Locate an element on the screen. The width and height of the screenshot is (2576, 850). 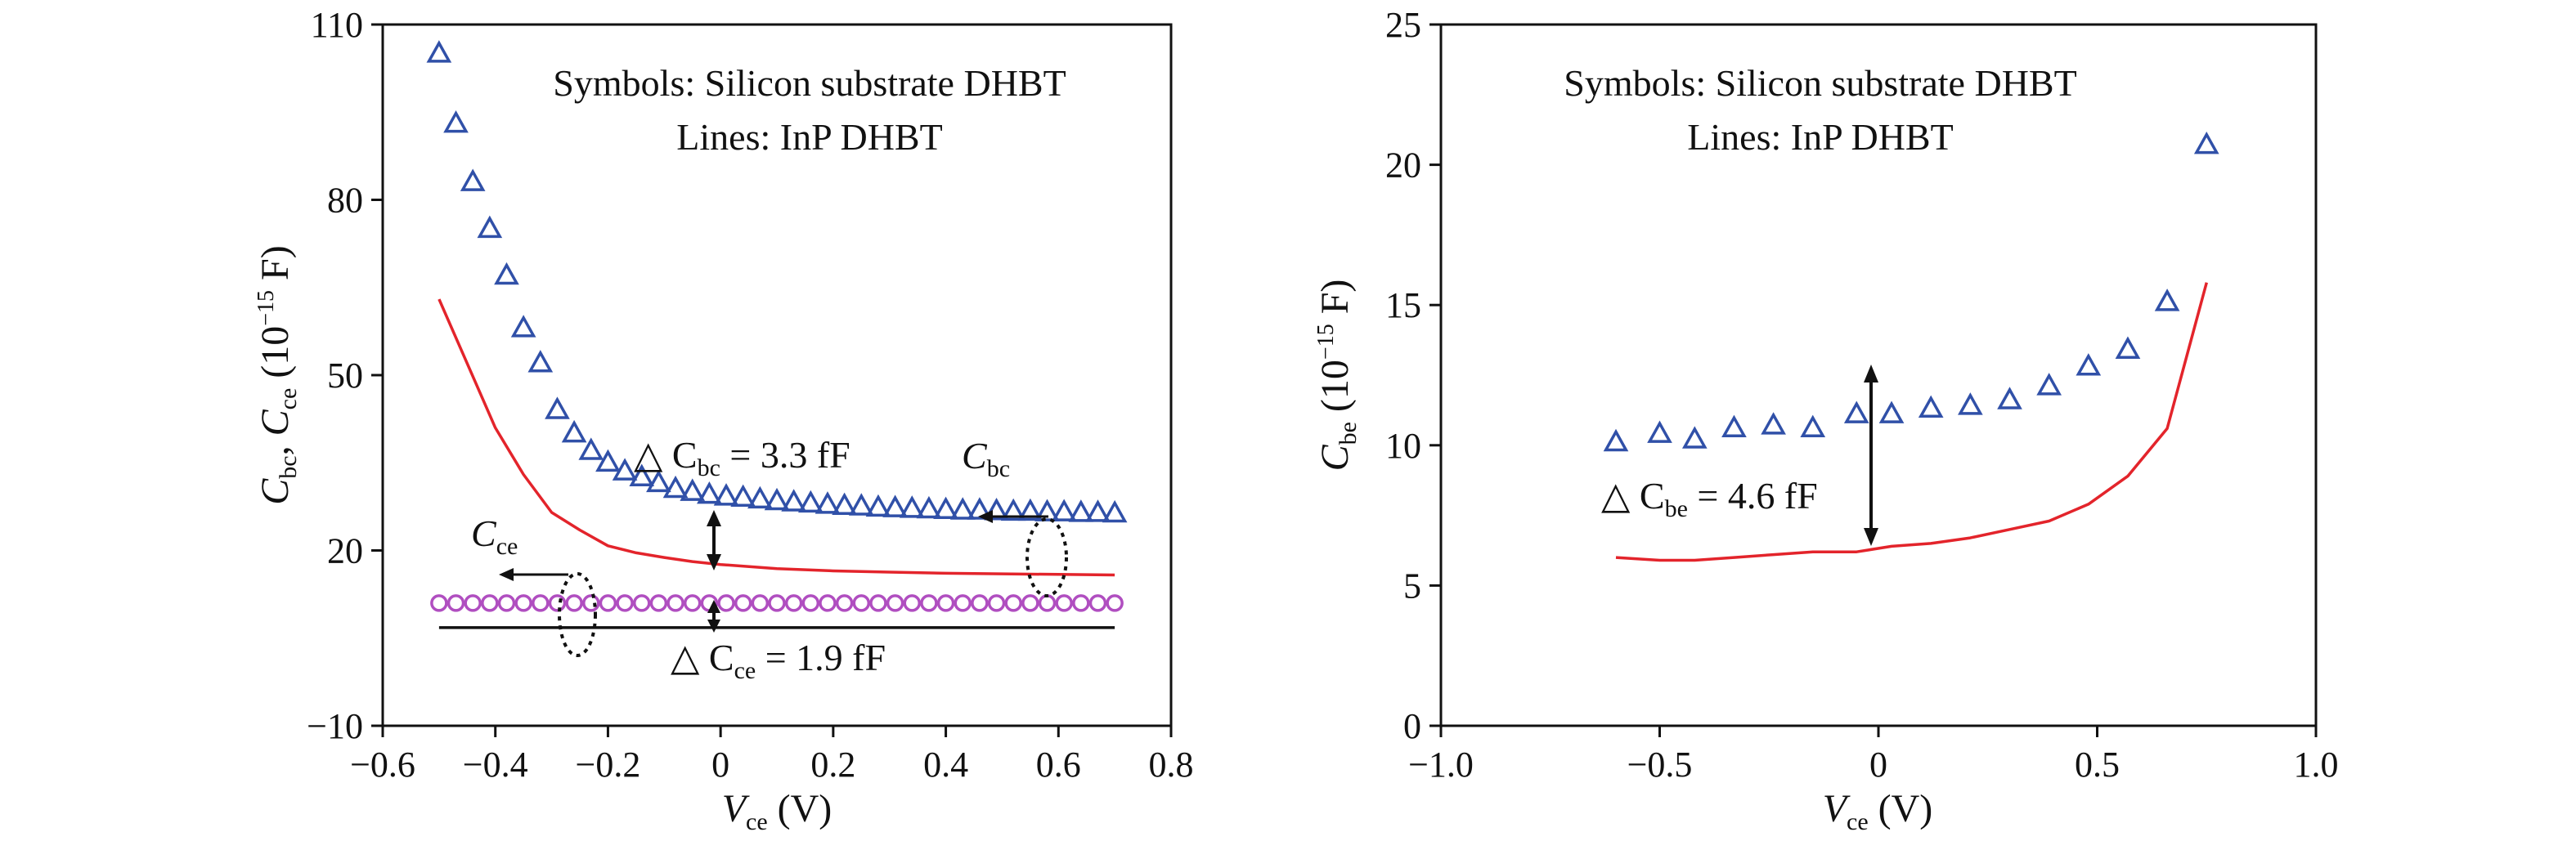
delta-cbe-sub: be is located at coordinates (1676, 509).